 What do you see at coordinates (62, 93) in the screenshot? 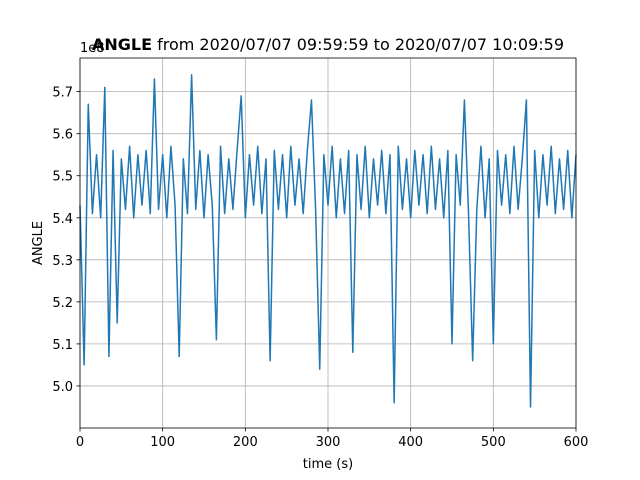
I see `y-tick-label: 5.7` at bounding box center [62, 93].